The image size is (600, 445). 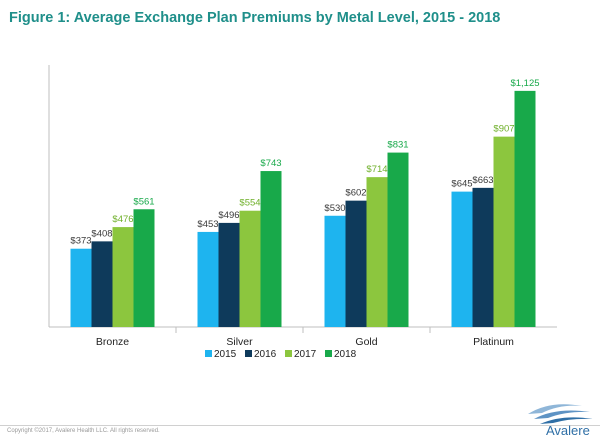 I want to click on legend-label-2018: 2018, so click(x=345, y=354).